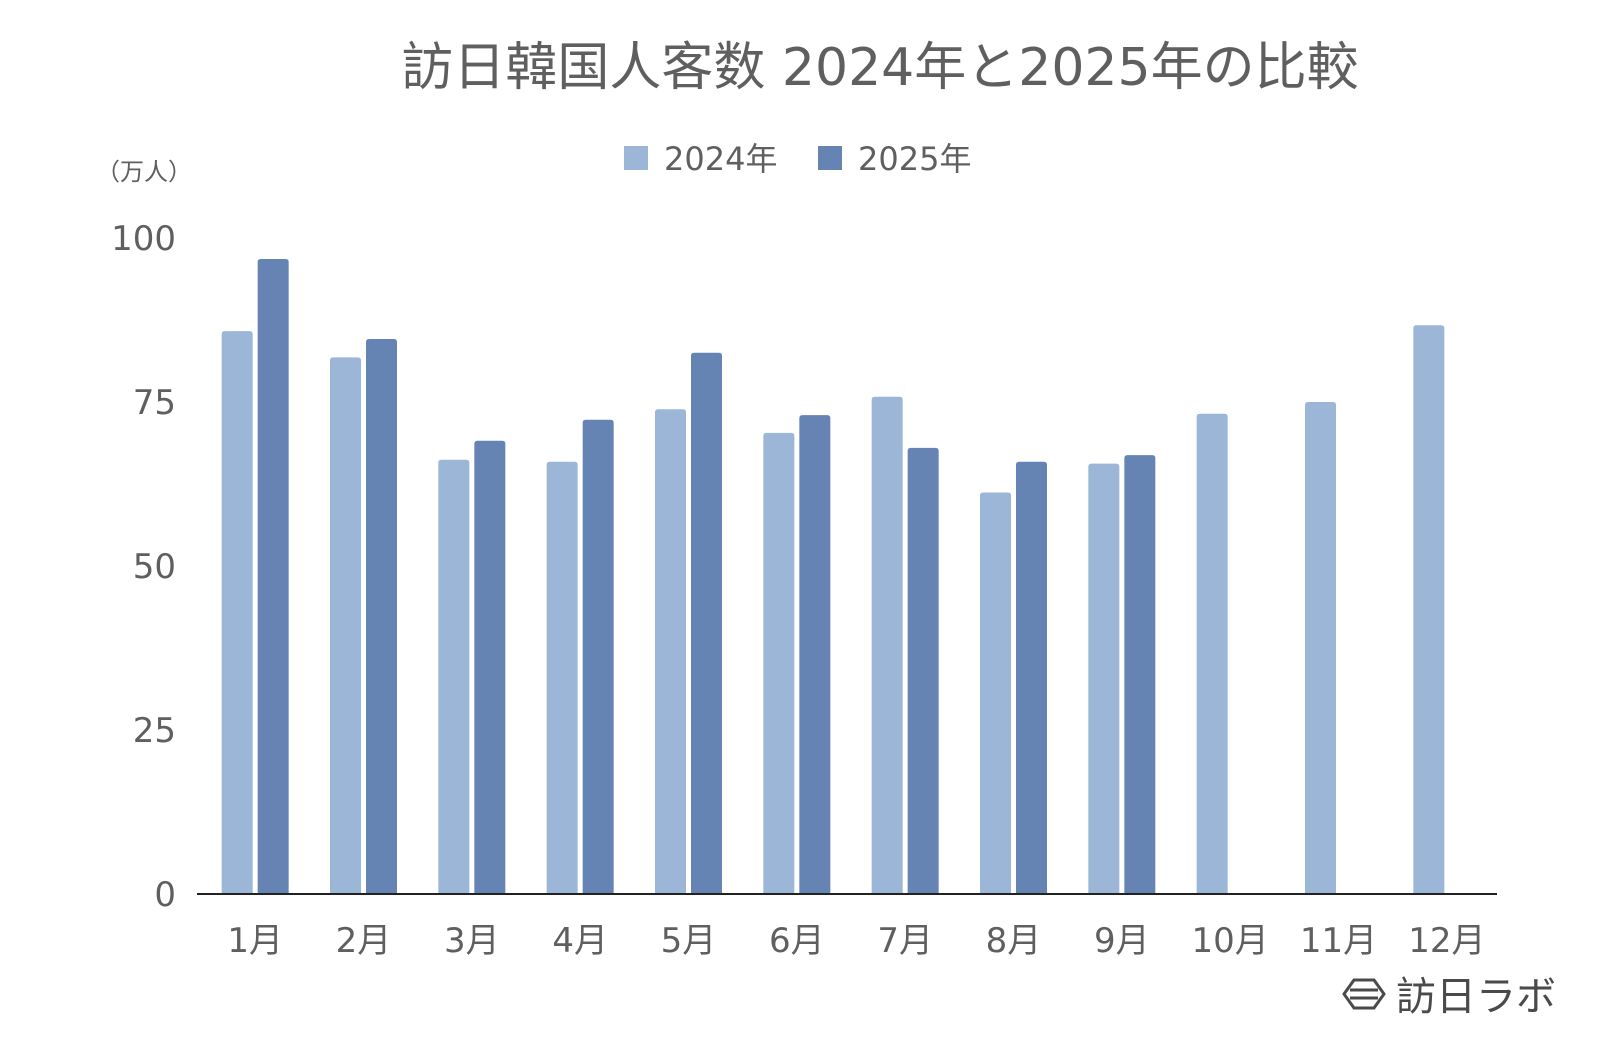 The width and height of the screenshot is (1600, 1050). Describe the element at coordinates (1014, 941) in the screenshot. I see `x-tick-label: 8月` at that location.